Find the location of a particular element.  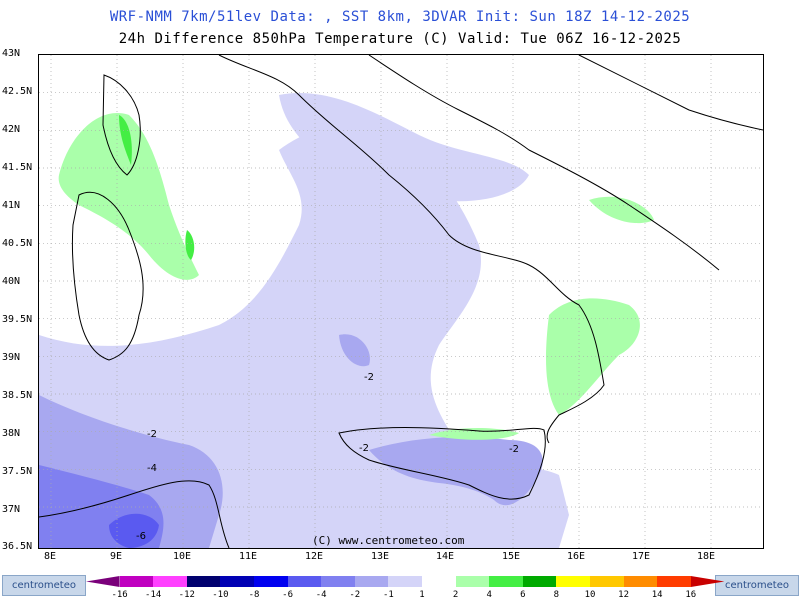

lon-label: 10E is located at coordinates (182, 556).